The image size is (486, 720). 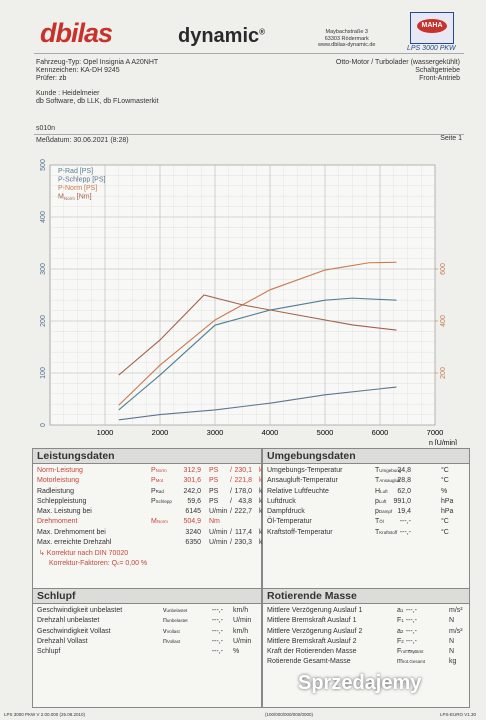 What do you see at coordinates (43, 269) in the screenshot?
I see `y-tick-label: 300` at bounding box center [43, 269].